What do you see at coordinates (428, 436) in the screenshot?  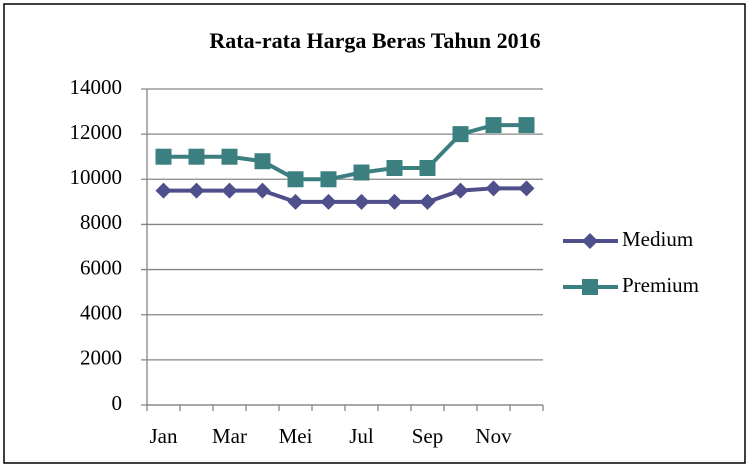 I see `x-tick-label: Sep` at bounding box center [428, 436].